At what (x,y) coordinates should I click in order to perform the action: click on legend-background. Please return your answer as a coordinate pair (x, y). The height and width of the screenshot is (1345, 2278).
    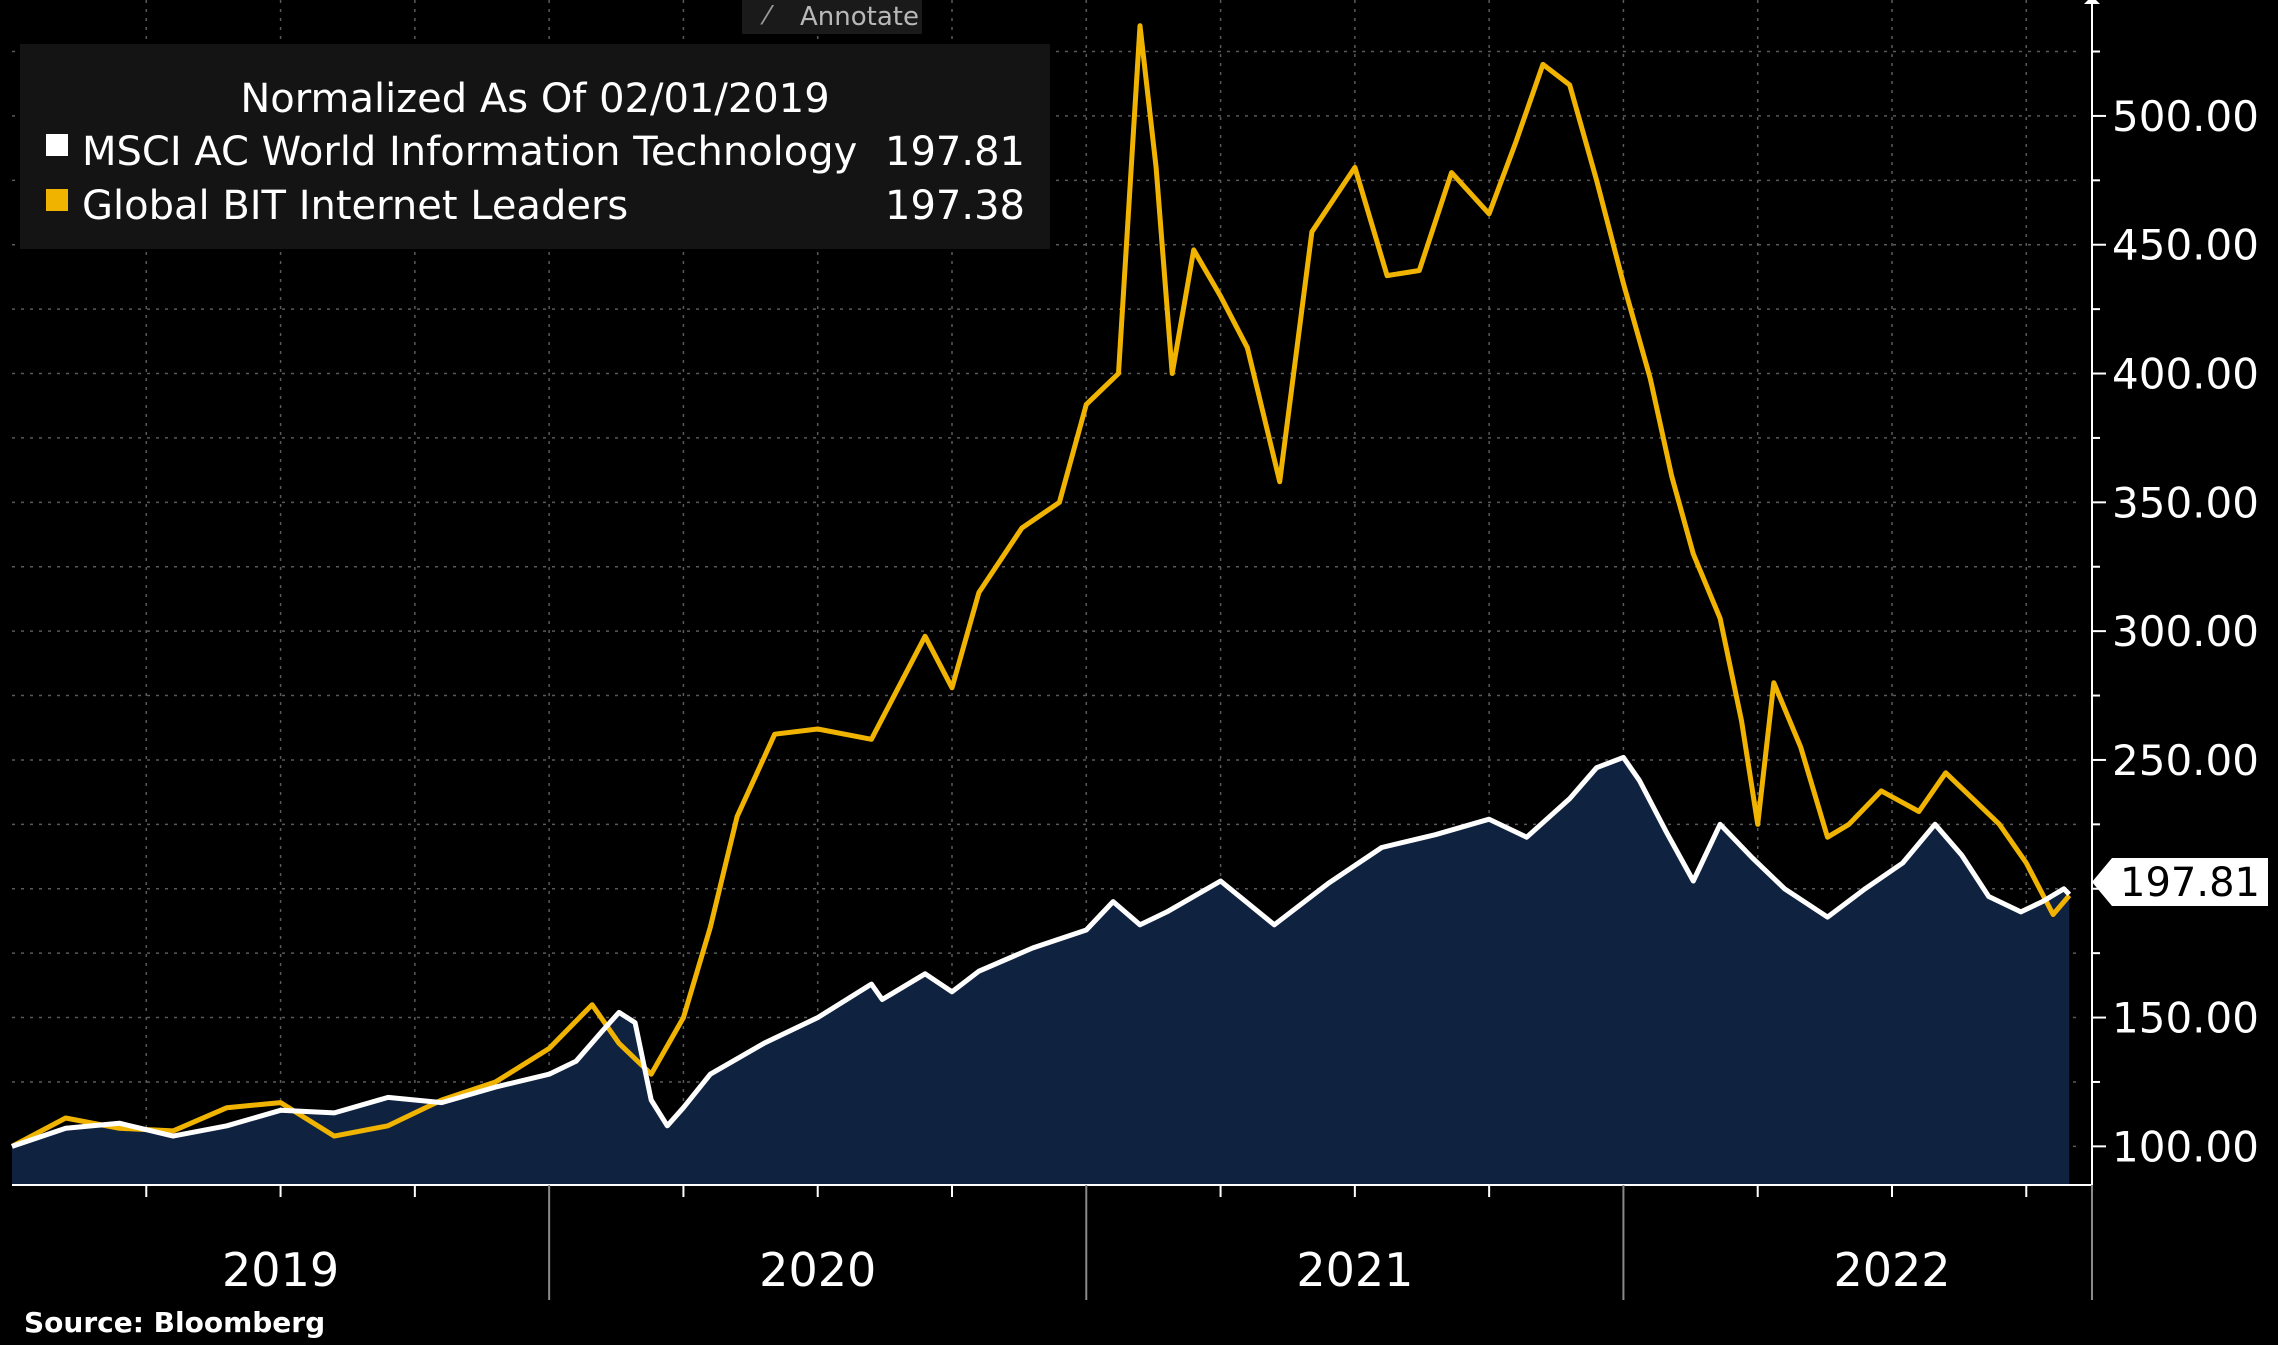
    Looking at the image, I should click on (535, 146).